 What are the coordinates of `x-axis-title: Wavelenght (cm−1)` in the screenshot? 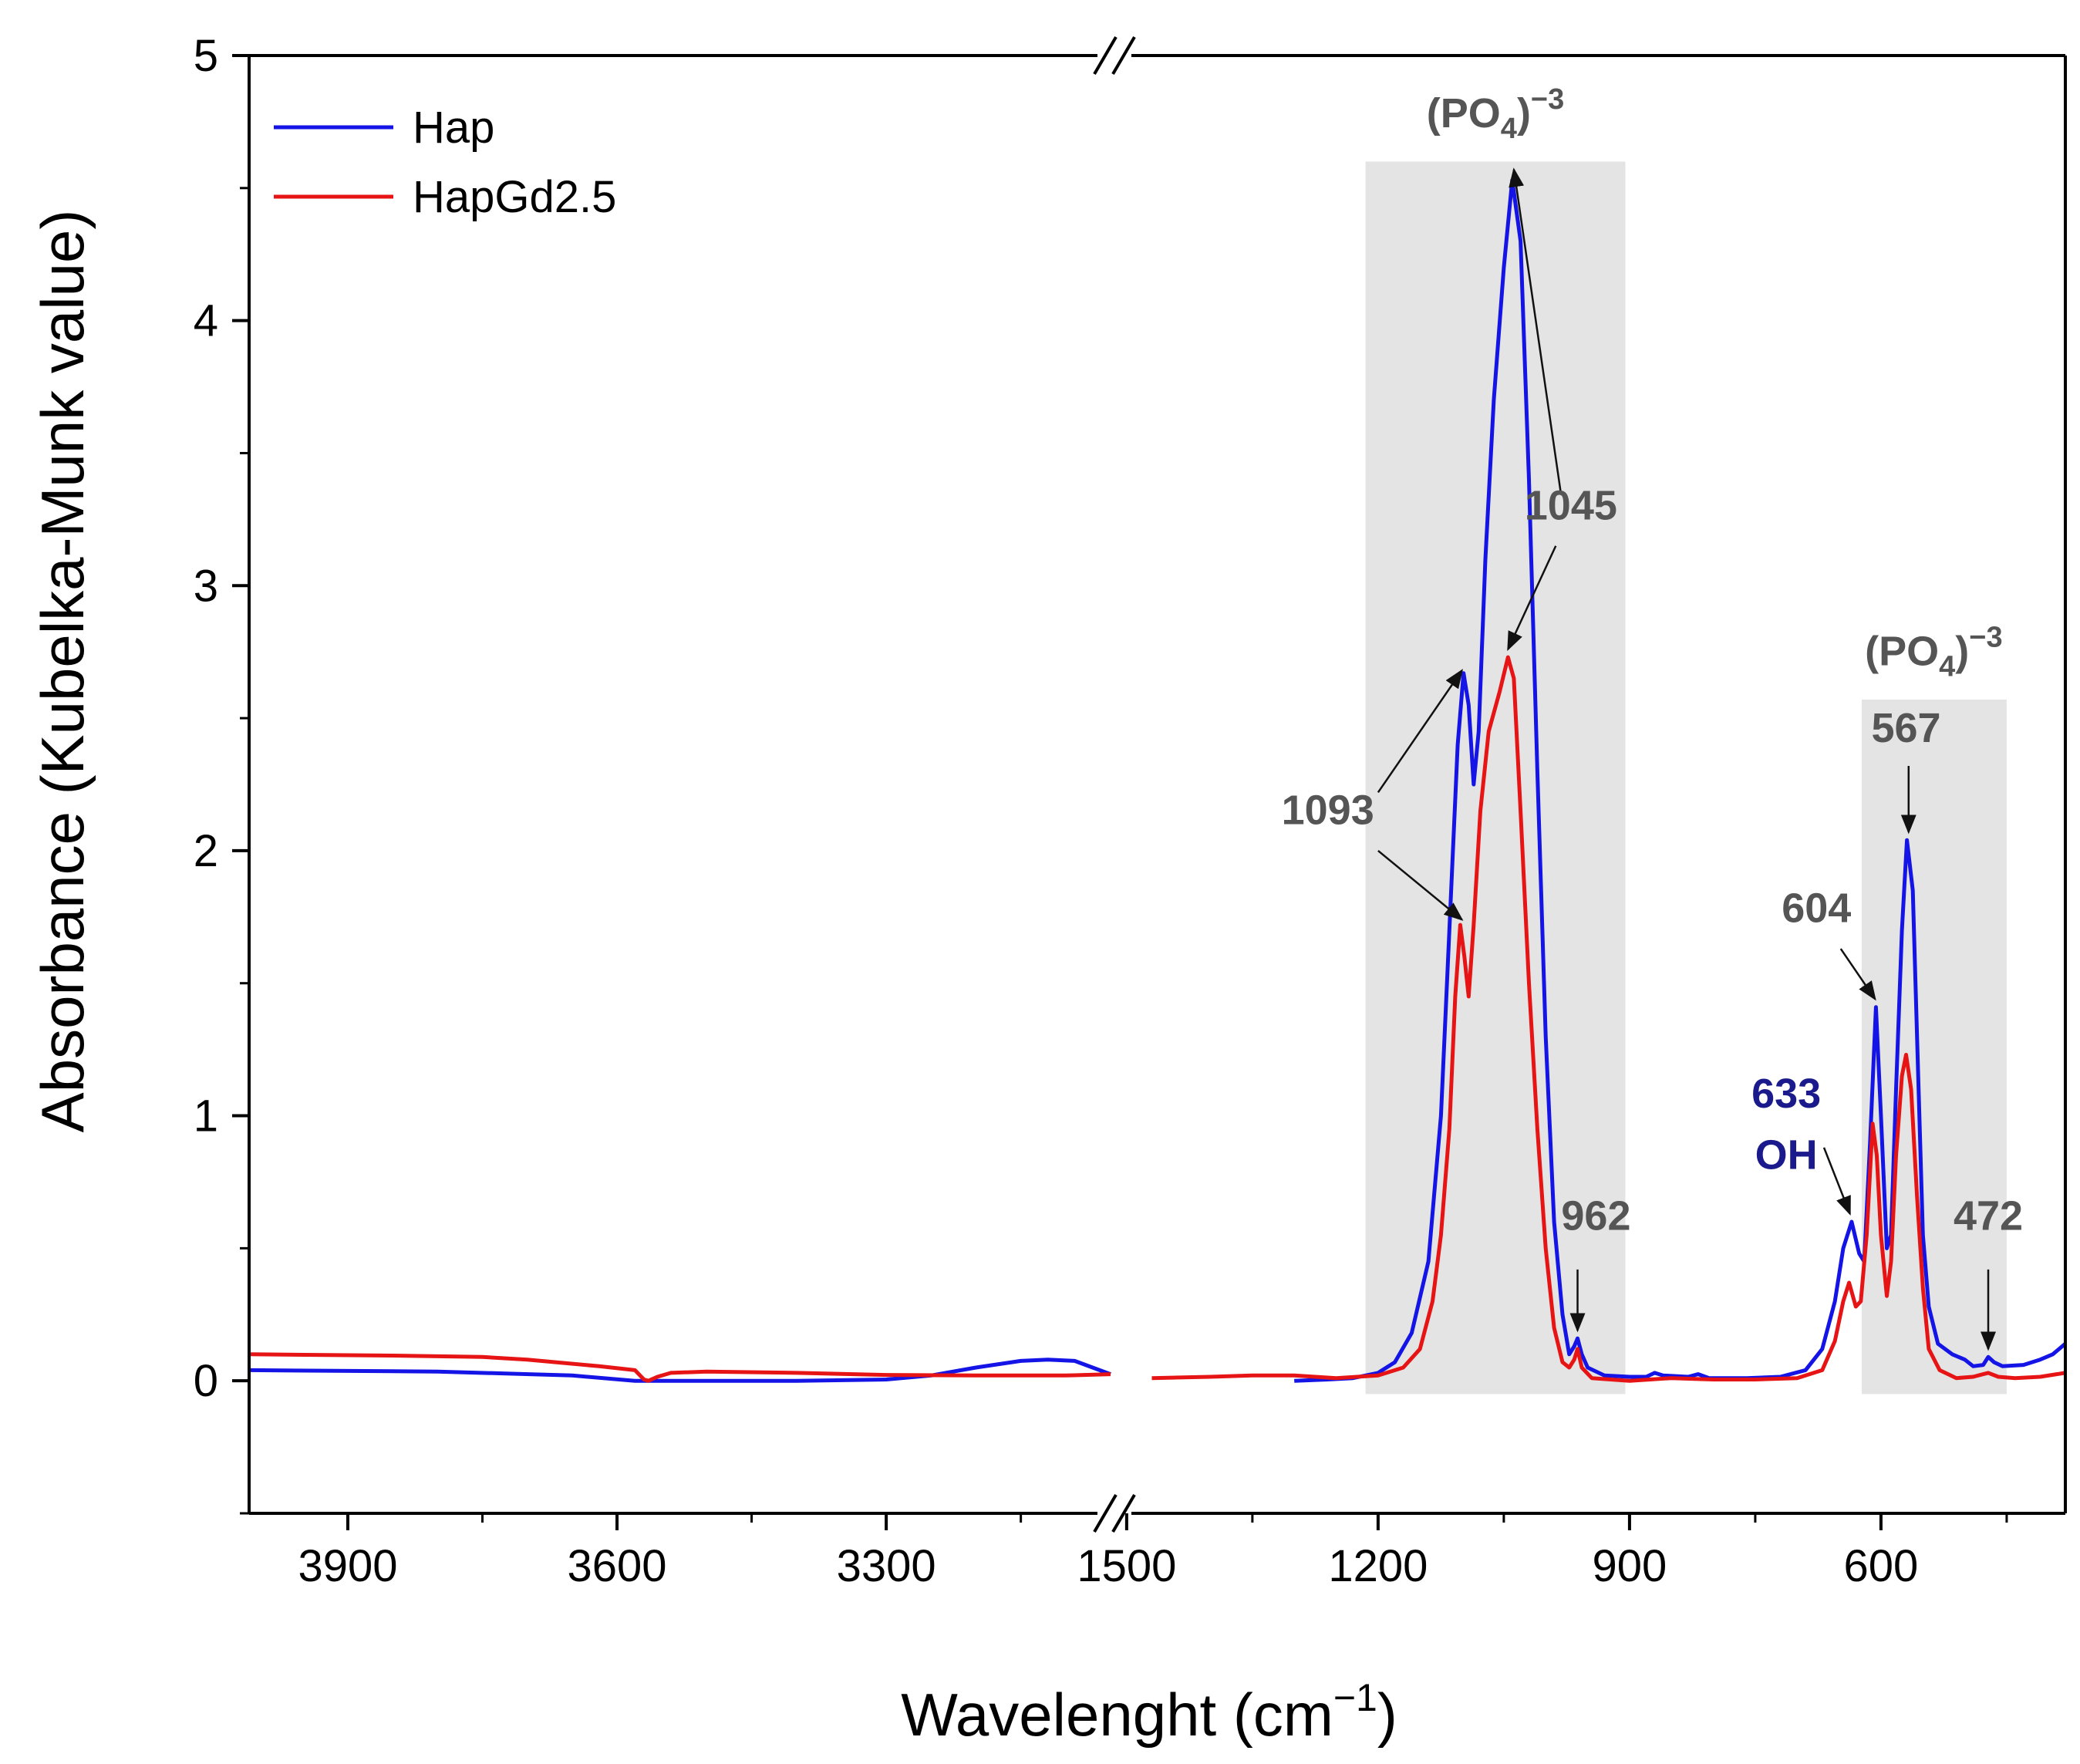 It's located at (1149, 1713).